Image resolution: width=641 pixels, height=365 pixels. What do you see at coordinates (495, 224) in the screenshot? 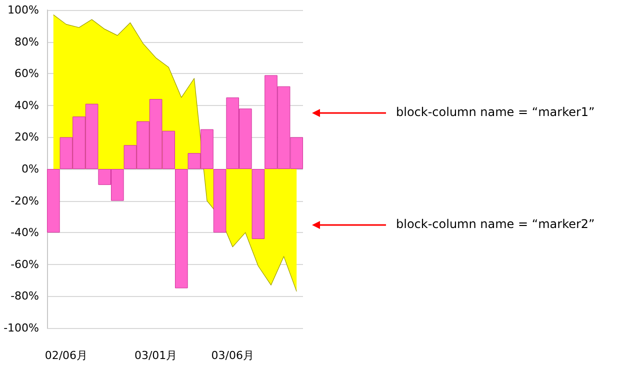
I see `text: block-column name = “marker2”` at bounding box center [495, 224].